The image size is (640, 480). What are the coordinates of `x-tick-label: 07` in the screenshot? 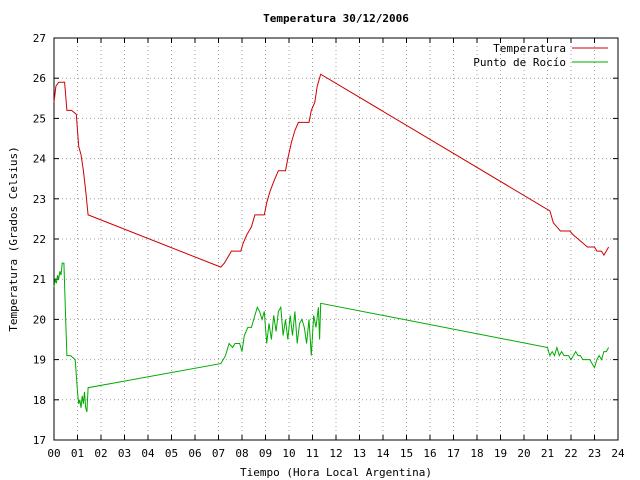 It's located at (218, 453).